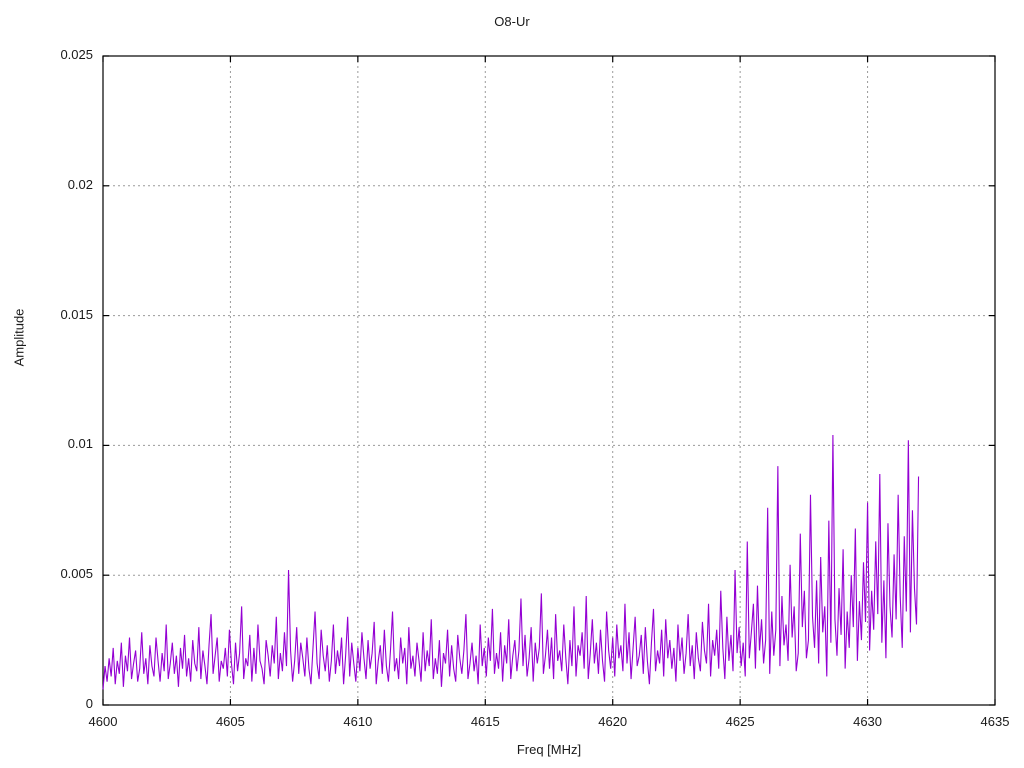 This screenshot has height=768, width=1024. I want to click on y-tick-label: 0, so click(89, 703).